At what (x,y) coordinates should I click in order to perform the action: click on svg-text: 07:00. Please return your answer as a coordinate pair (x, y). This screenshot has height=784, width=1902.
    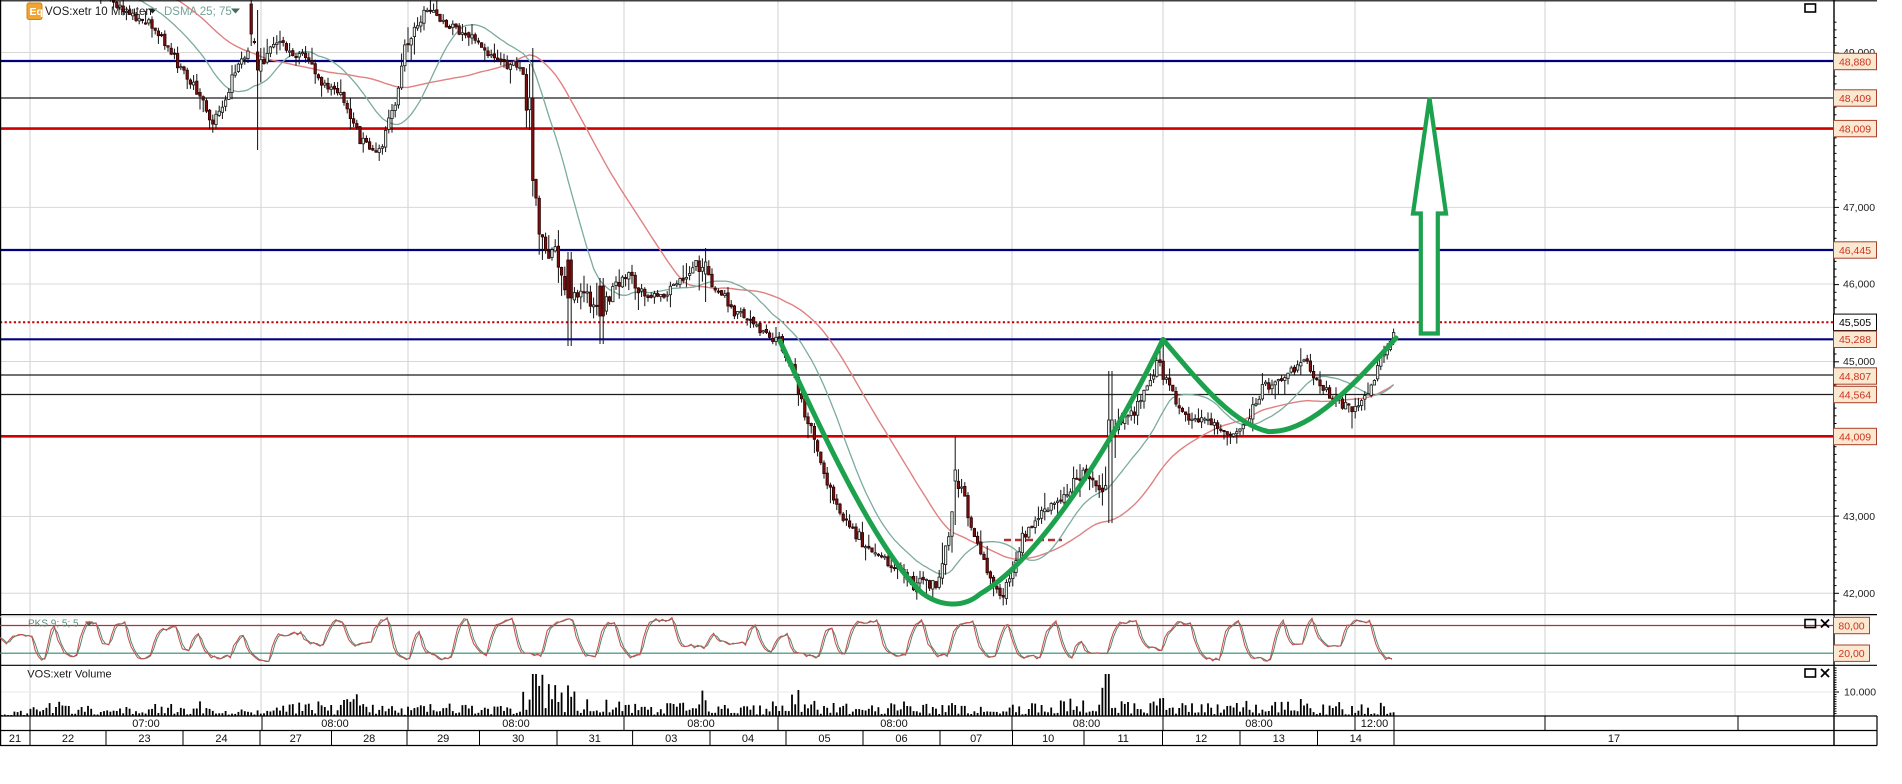
    Looking at the image, I should click on (146, 724).